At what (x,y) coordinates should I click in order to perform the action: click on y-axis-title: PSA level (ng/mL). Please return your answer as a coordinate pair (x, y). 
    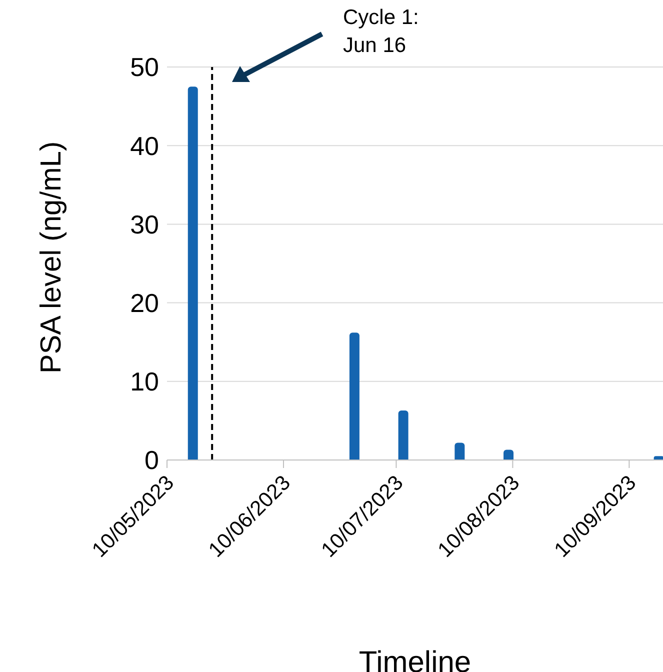
    Looking at the image, I should click on (51, 257).